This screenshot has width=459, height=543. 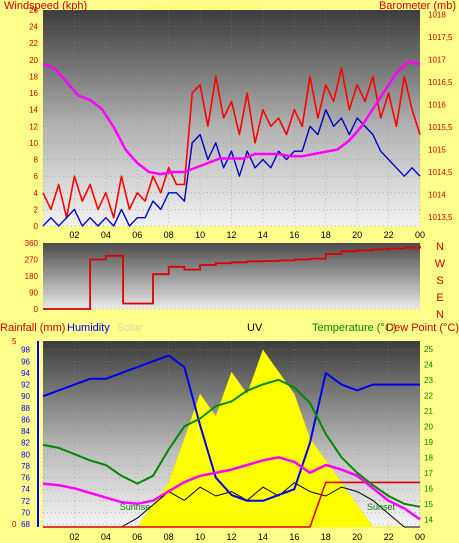 I want to click on temperature-tick-label: 18, so click(x=428, y=457).